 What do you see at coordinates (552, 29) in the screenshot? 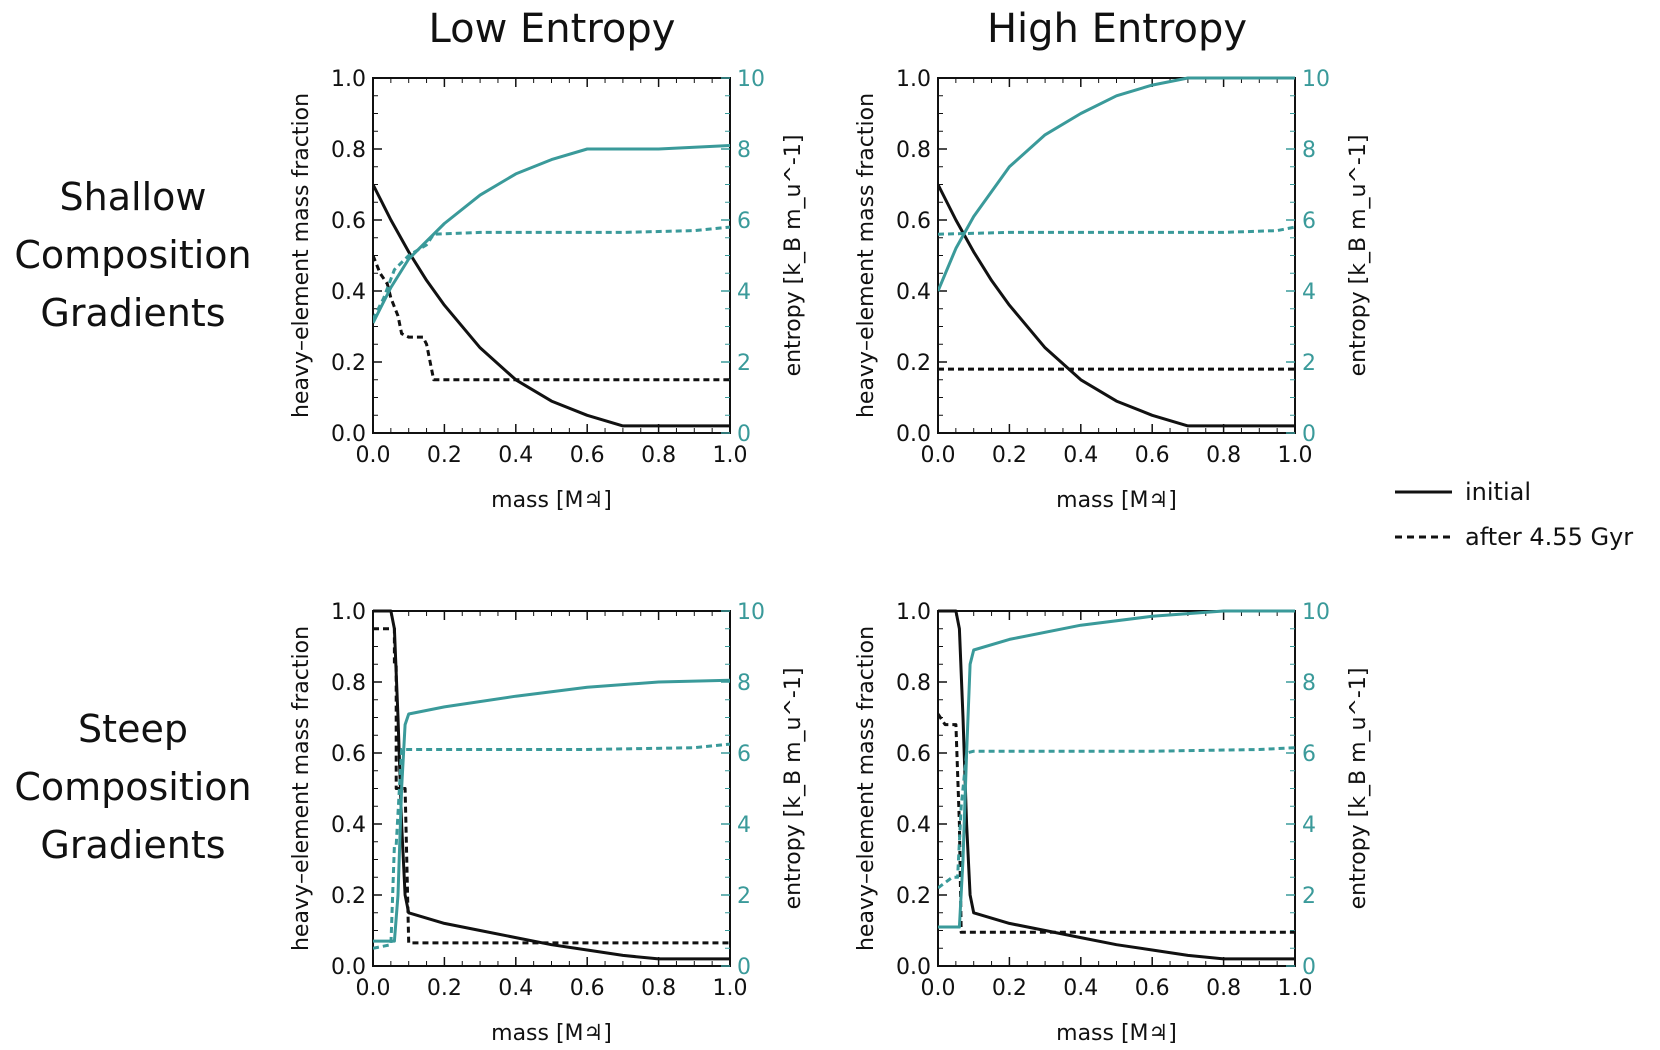
I see `col-title-low-entropy: Low Entropy` at bounding box center [552, 29].